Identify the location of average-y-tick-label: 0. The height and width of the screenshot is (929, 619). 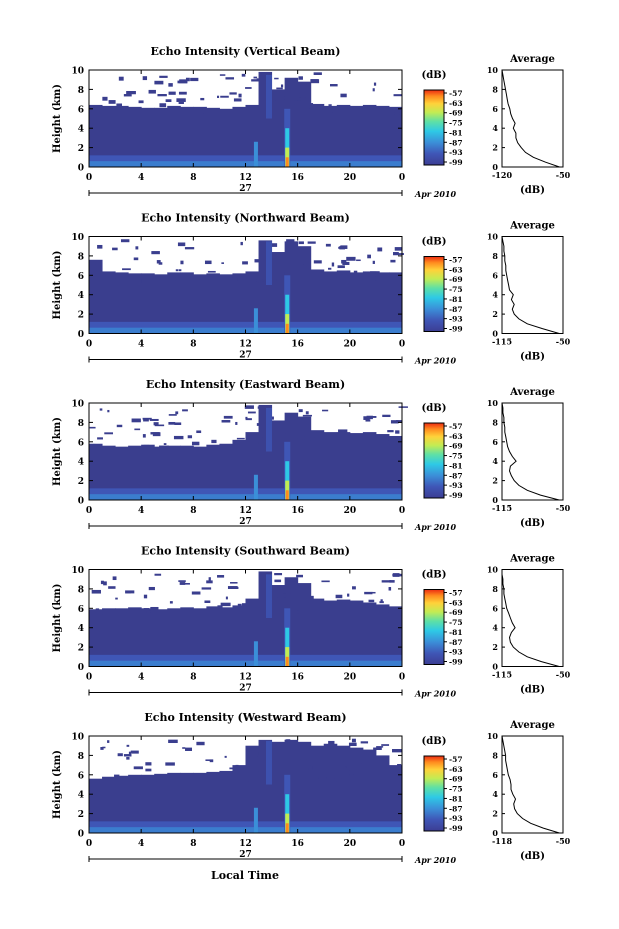
(495, 167).